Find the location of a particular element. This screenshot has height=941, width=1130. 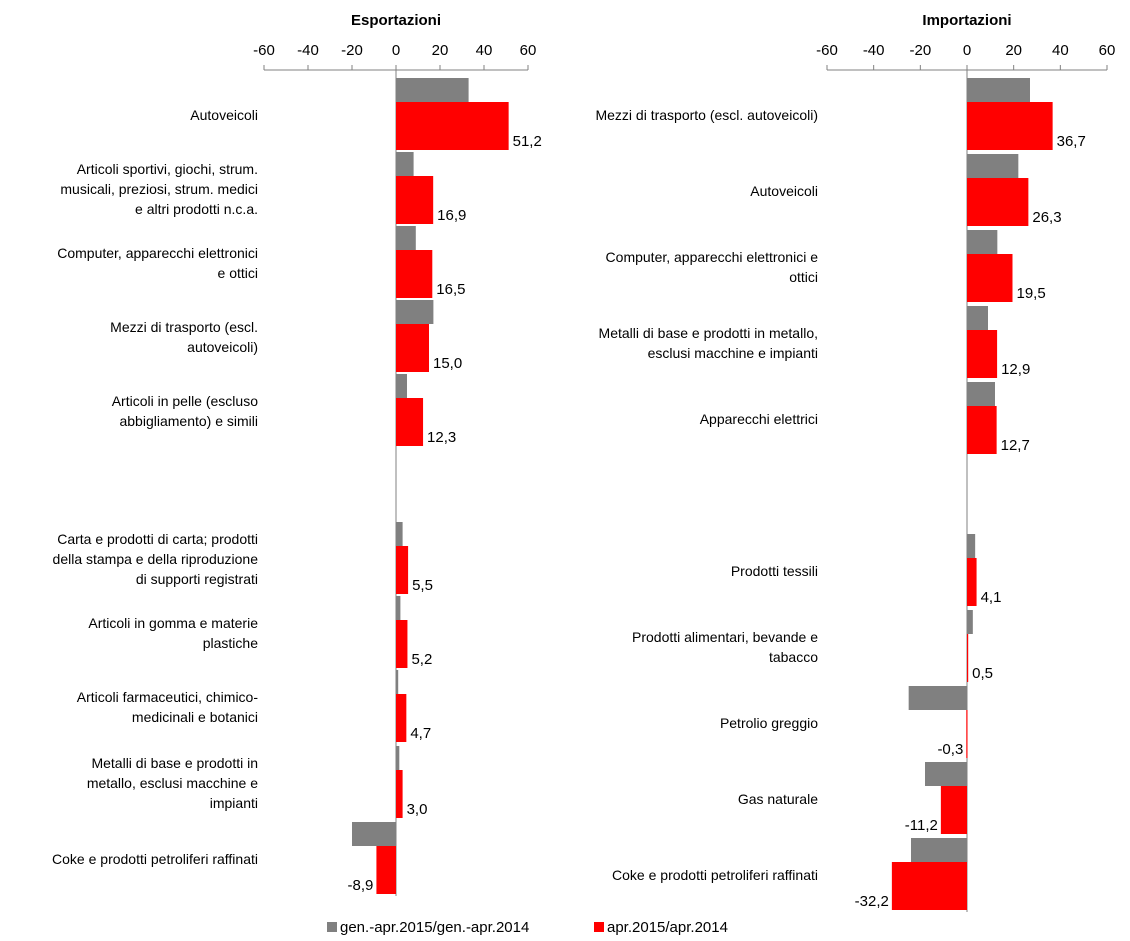

data-label: 12,9 is located at coordinates (1015, 369).